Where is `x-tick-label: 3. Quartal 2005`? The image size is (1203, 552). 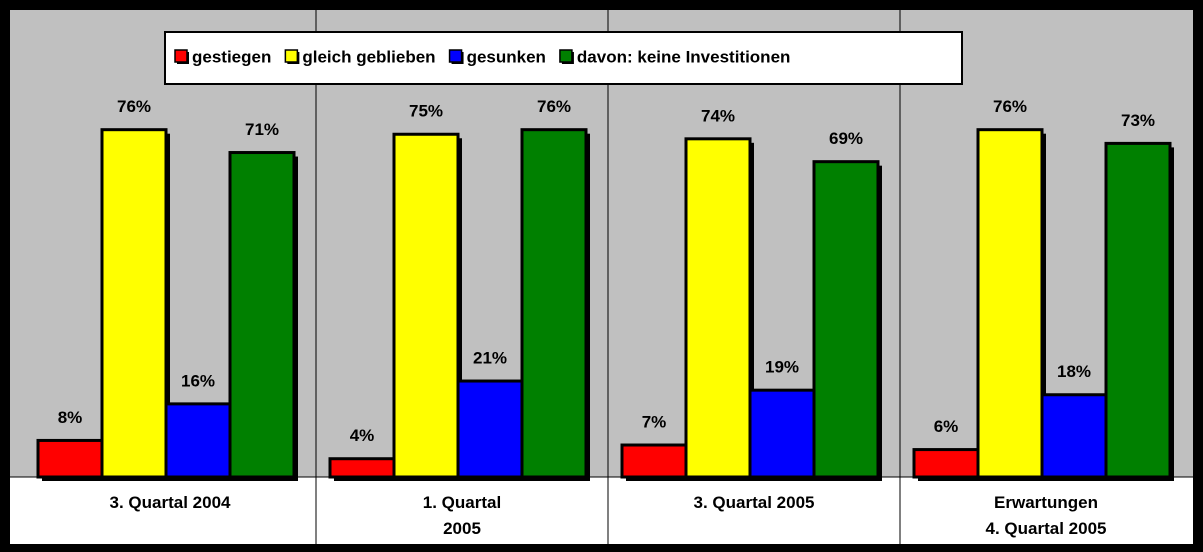
x-tick-label: 3. Quartal 2005 is located at coordinates (754, 502).